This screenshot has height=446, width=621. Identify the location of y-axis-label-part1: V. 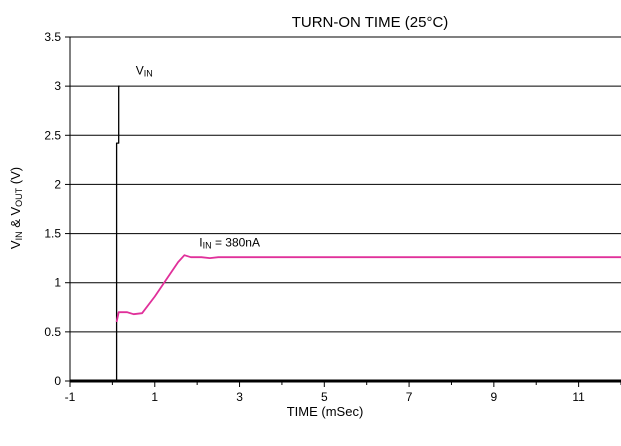
(15, 244).